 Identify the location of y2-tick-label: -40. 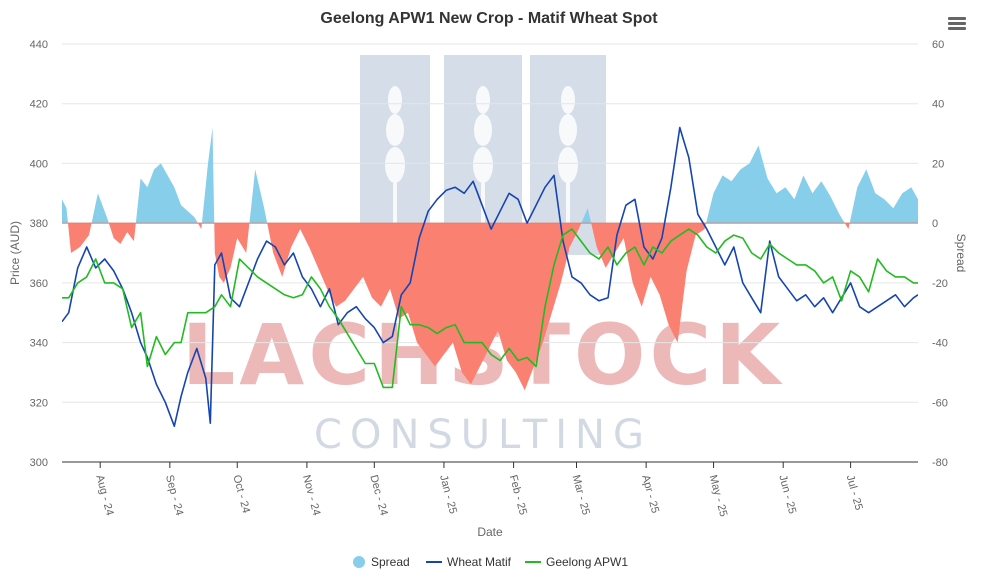
(940, 344).